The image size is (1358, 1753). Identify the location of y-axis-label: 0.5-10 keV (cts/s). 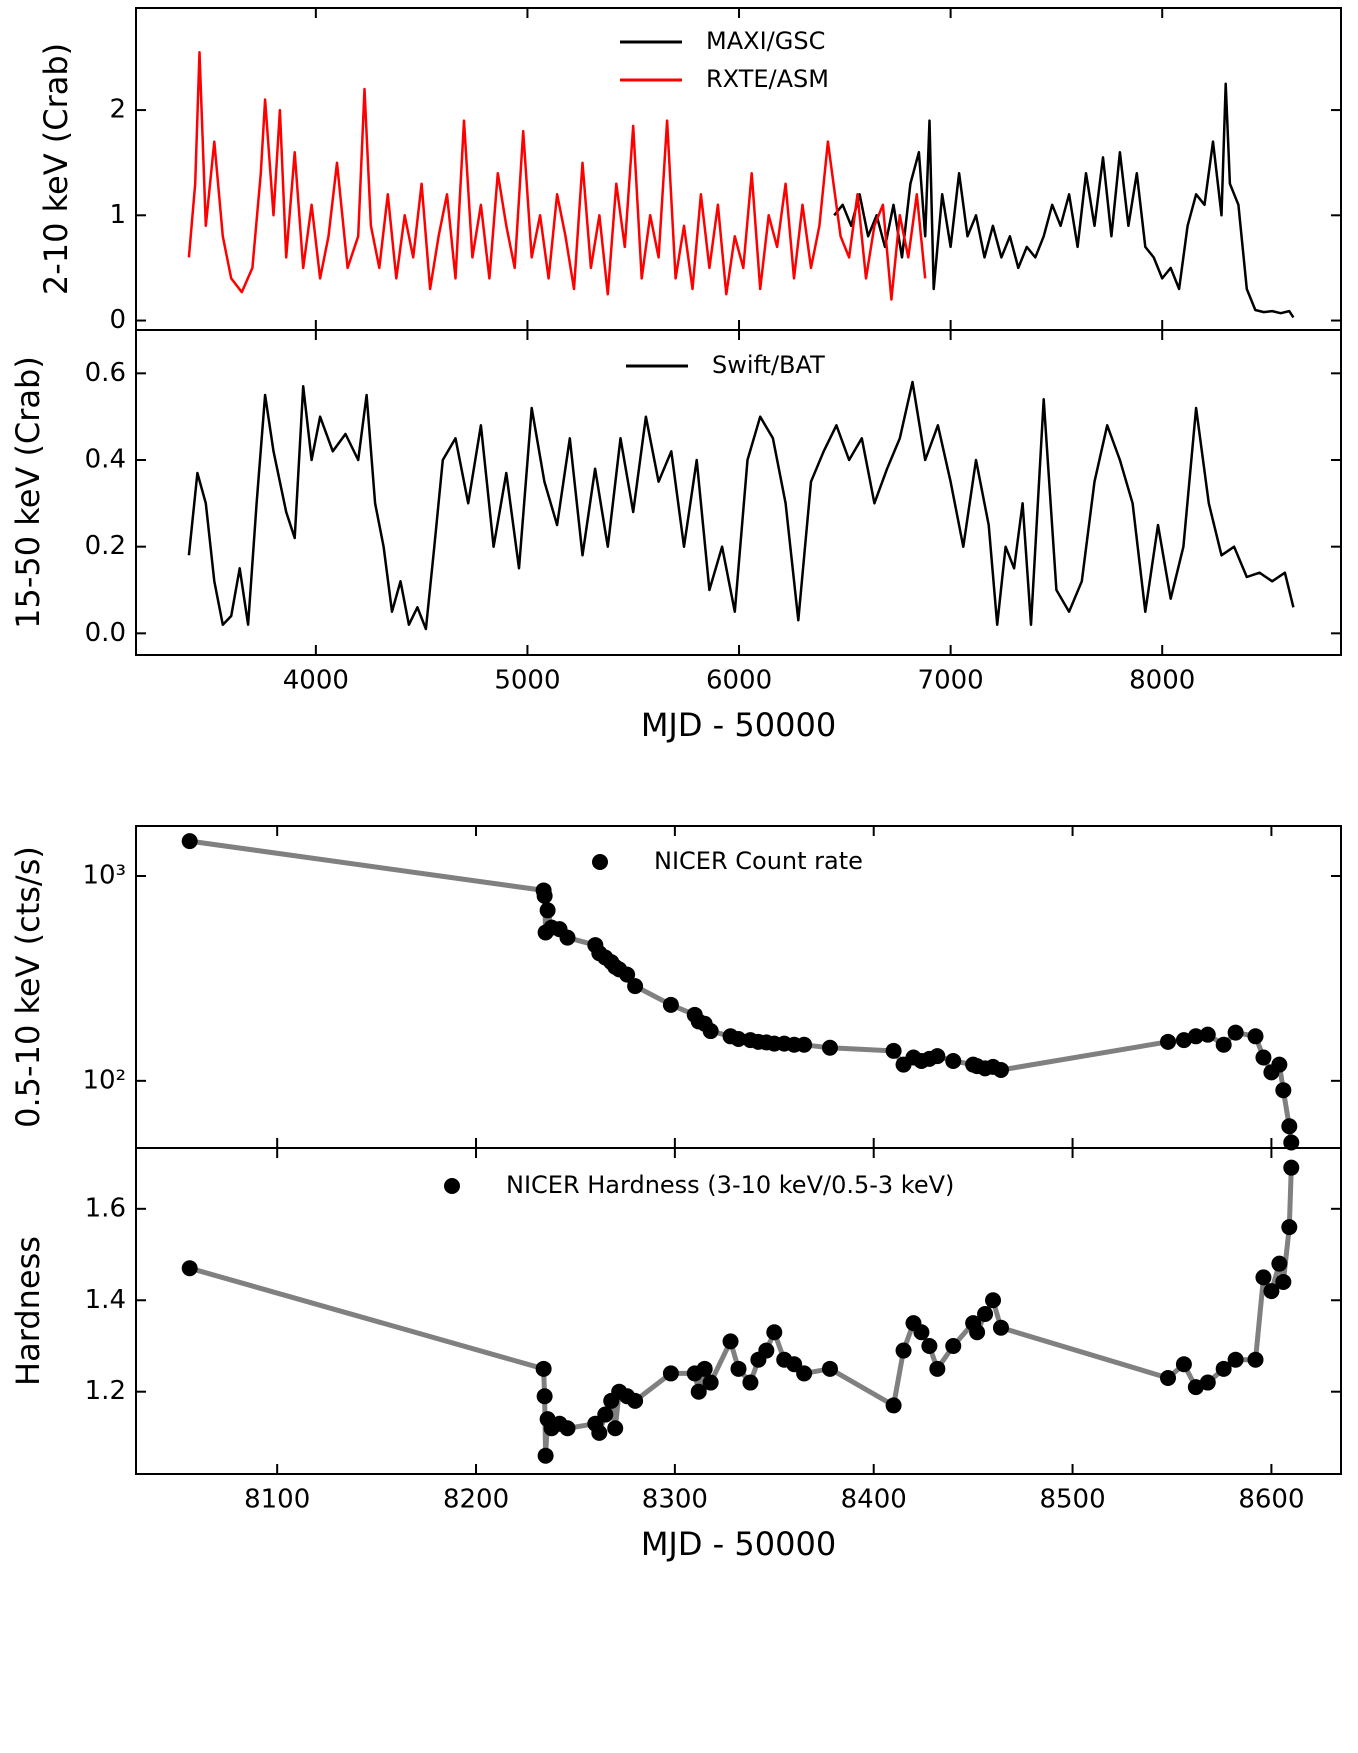
(28, 987).